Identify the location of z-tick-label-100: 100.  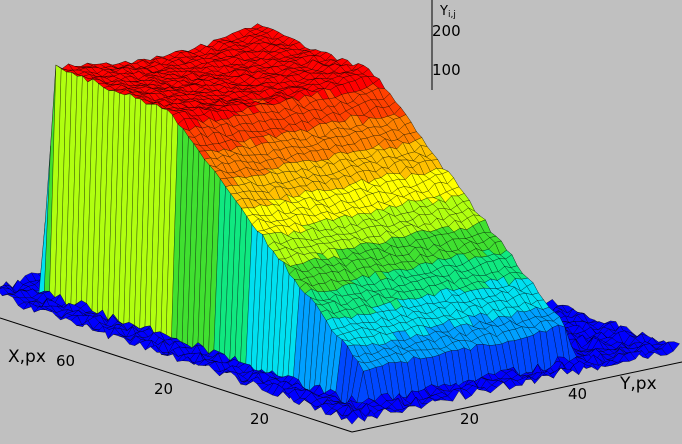
(446, 70).